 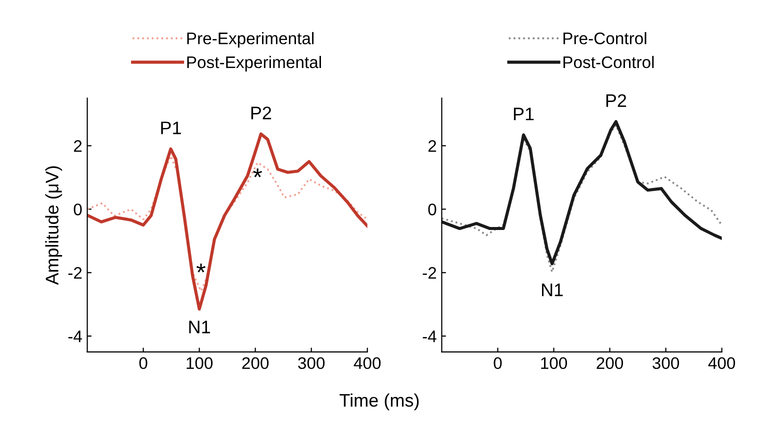 What do you see at coordinates (379, 401) in the screenshot?
I see `x-axis-title: Time (ms)` at bounding box center [379, 401].